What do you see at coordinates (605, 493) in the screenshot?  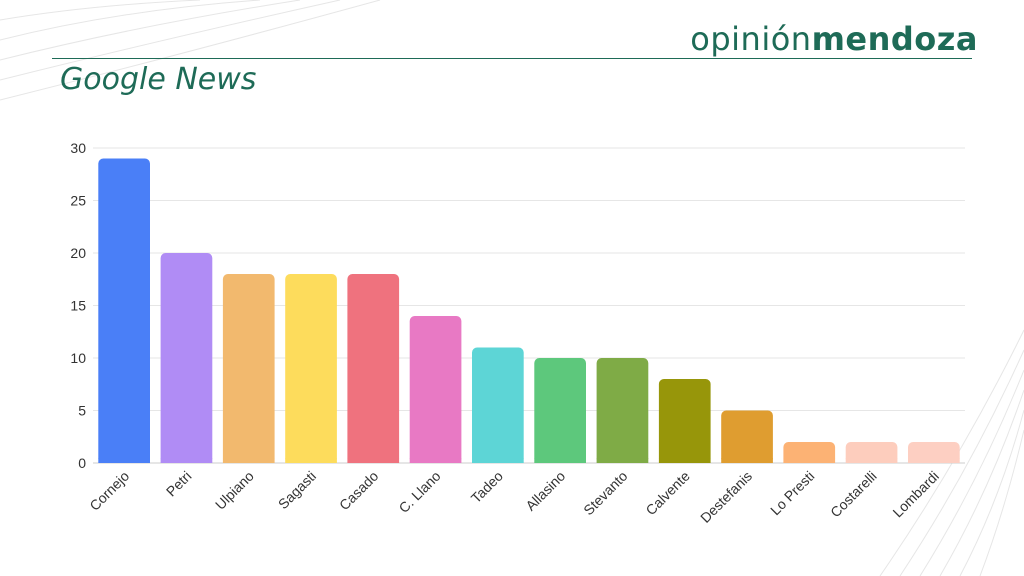 I see `x-tick-label: Stevanto` at bounding box center [605, 493].